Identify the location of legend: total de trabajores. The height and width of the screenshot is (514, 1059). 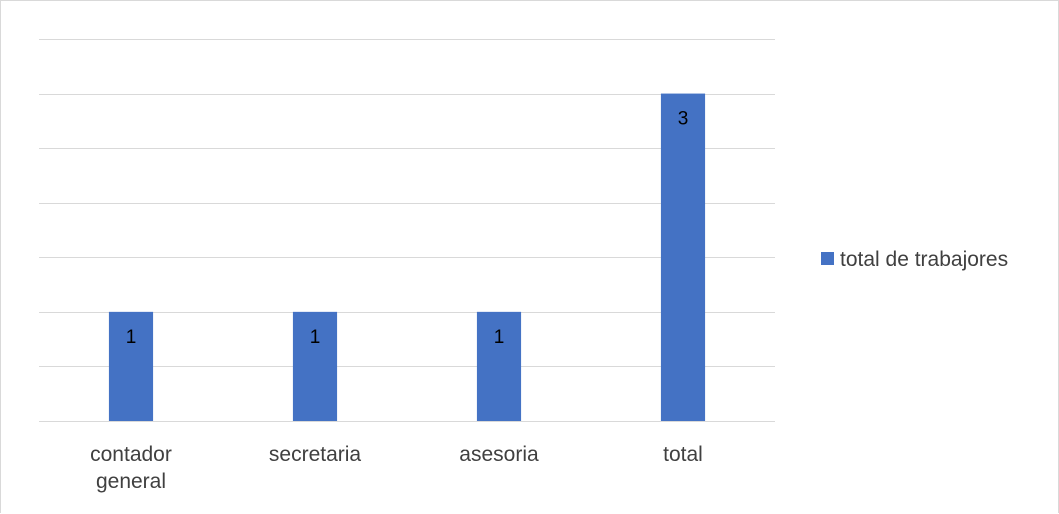
(914, 259).